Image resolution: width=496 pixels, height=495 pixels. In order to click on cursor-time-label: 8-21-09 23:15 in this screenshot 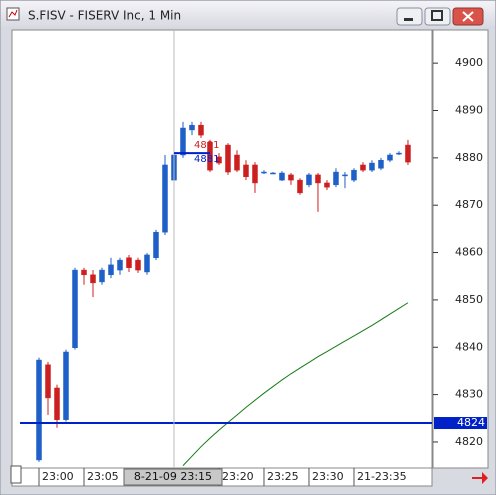, I will do `click(173, 476)`.